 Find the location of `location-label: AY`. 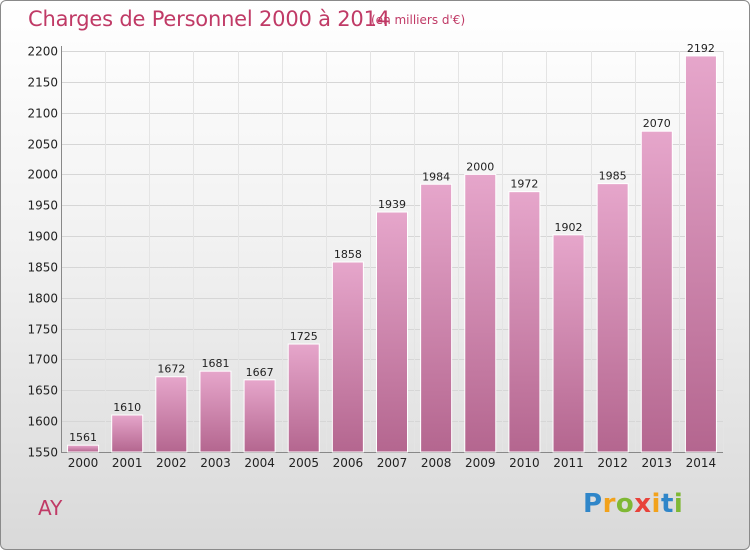

location-label: AY is located at coordinates (50, 508).